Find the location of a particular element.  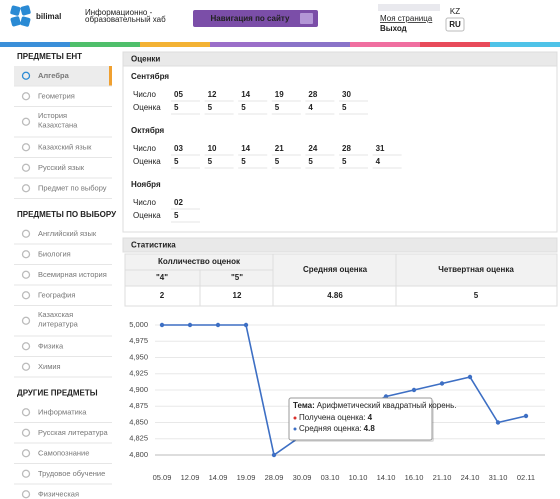

grade-date: 10 is located at coordinates (212, 148).